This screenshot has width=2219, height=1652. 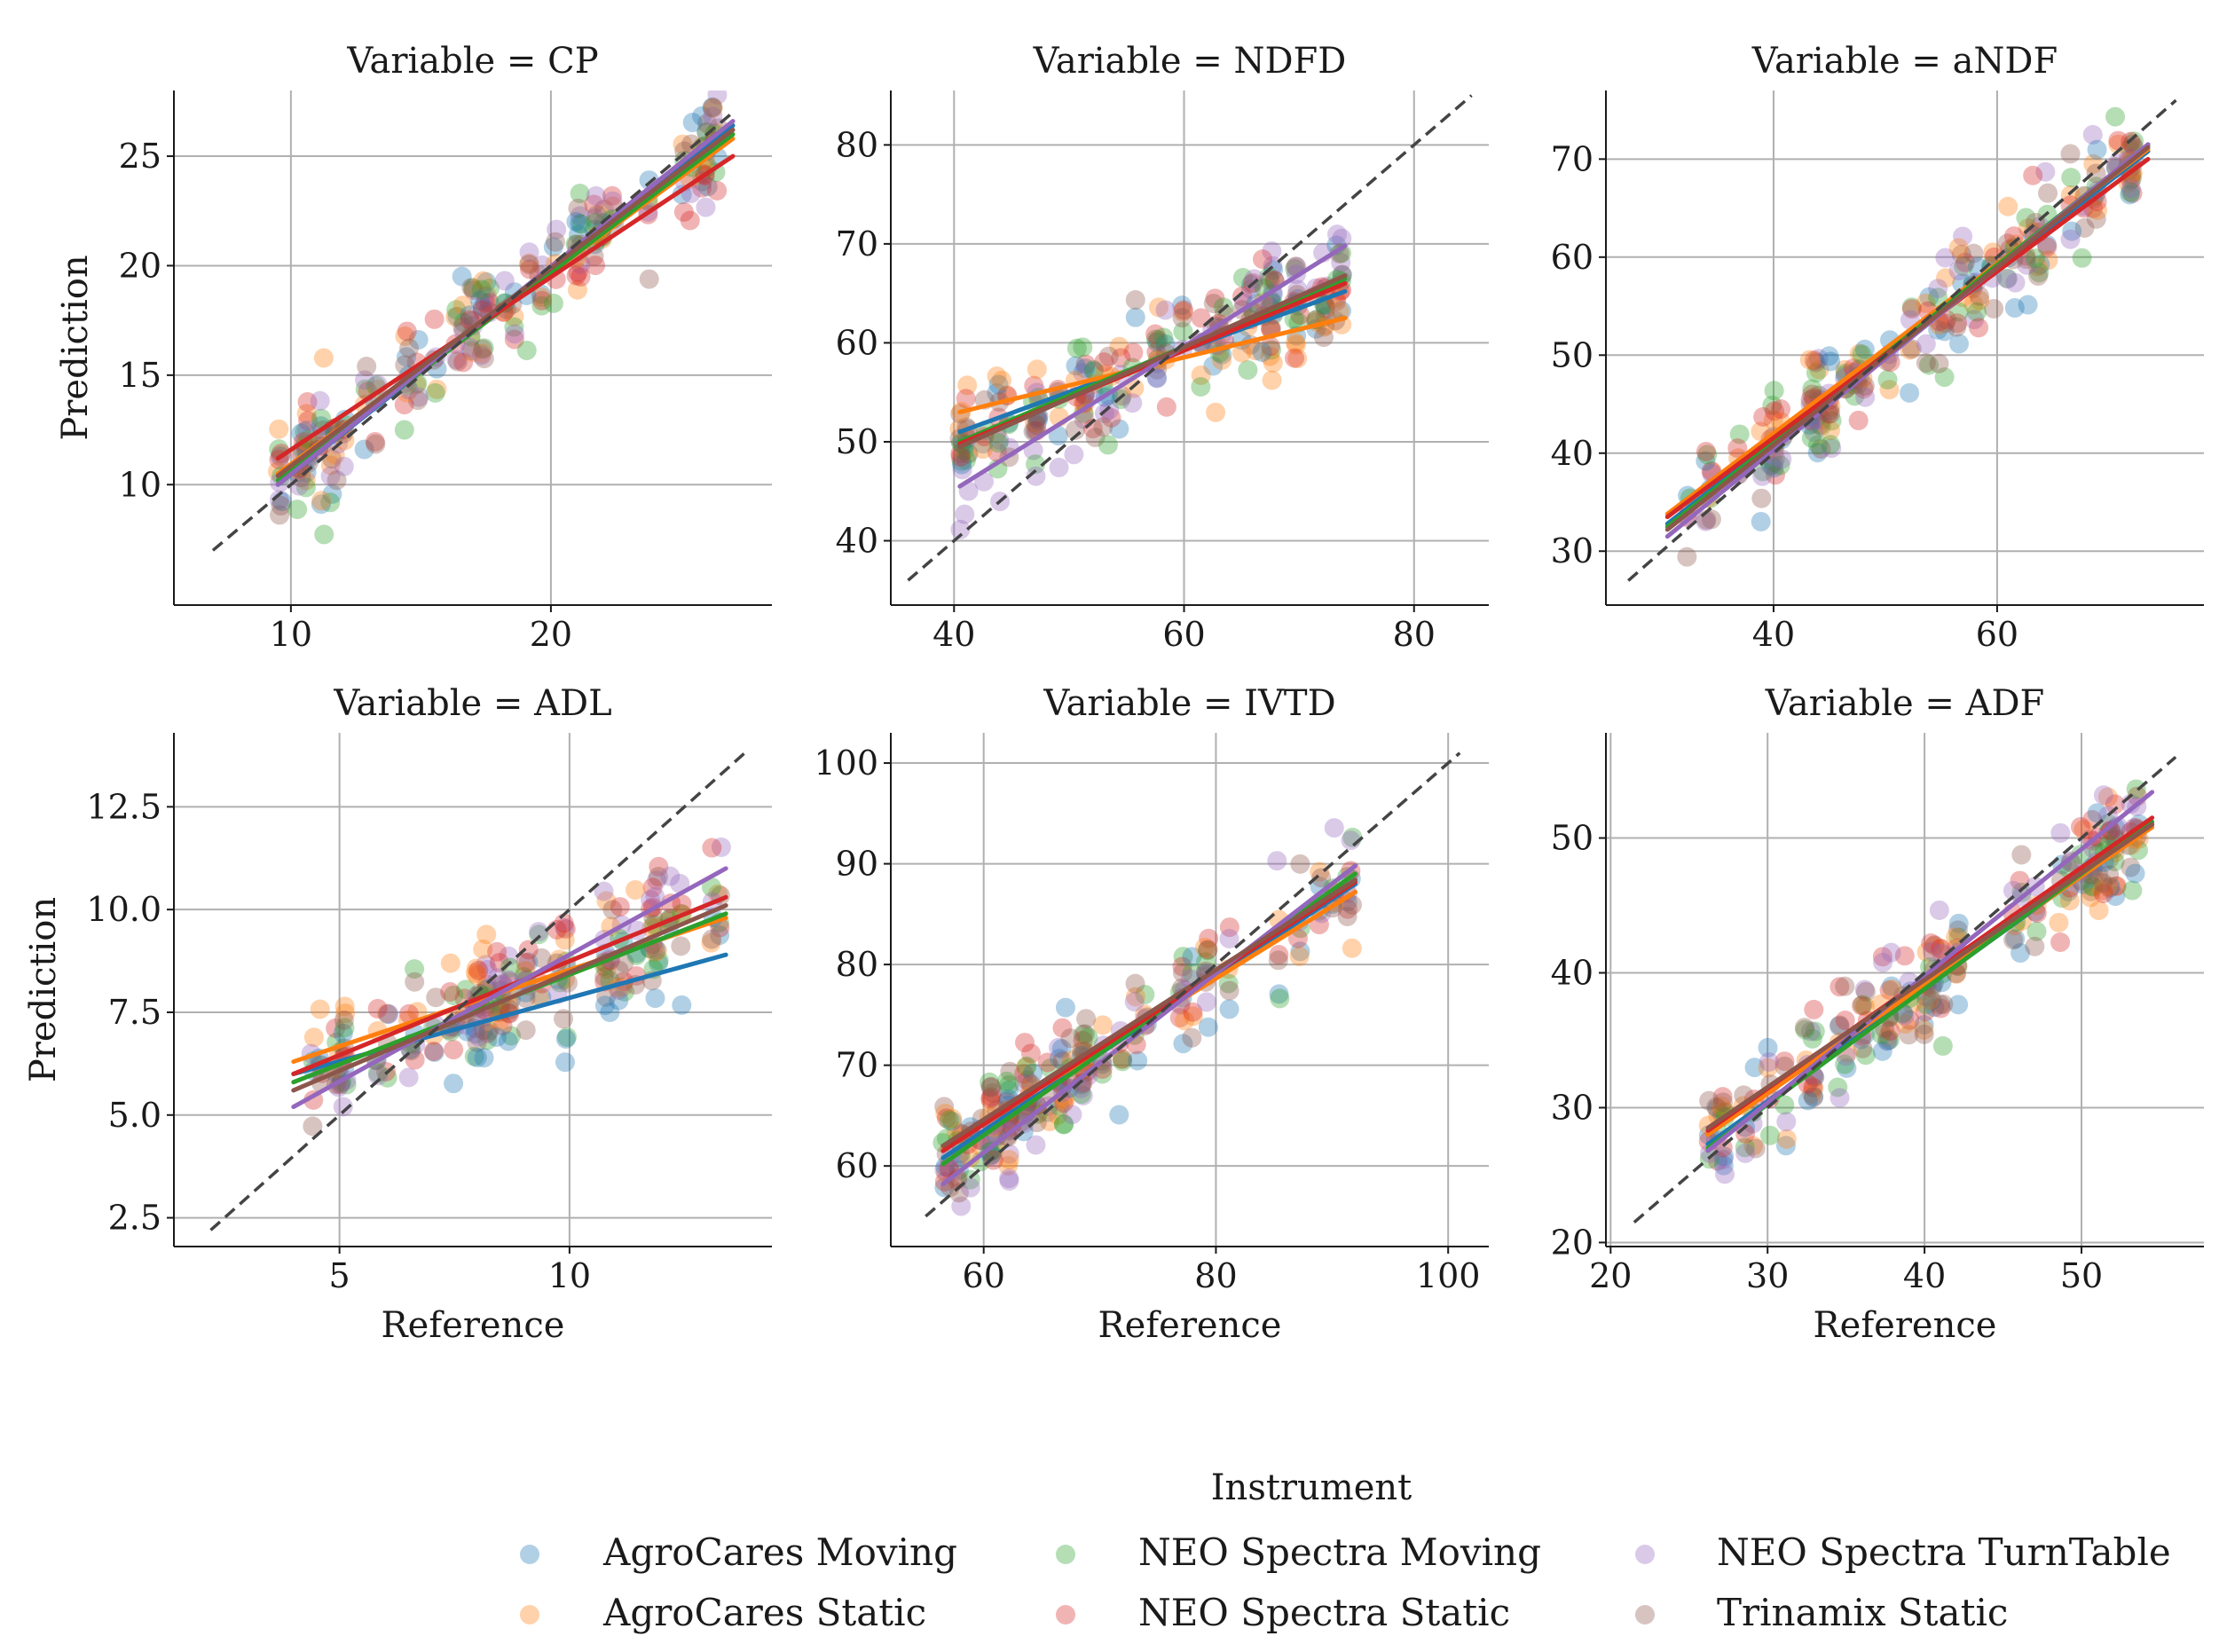 What do you see at coordinates (857, 541) in the screenshot?
I see `y-tick-label: 40` at bounding box center [857, 541].